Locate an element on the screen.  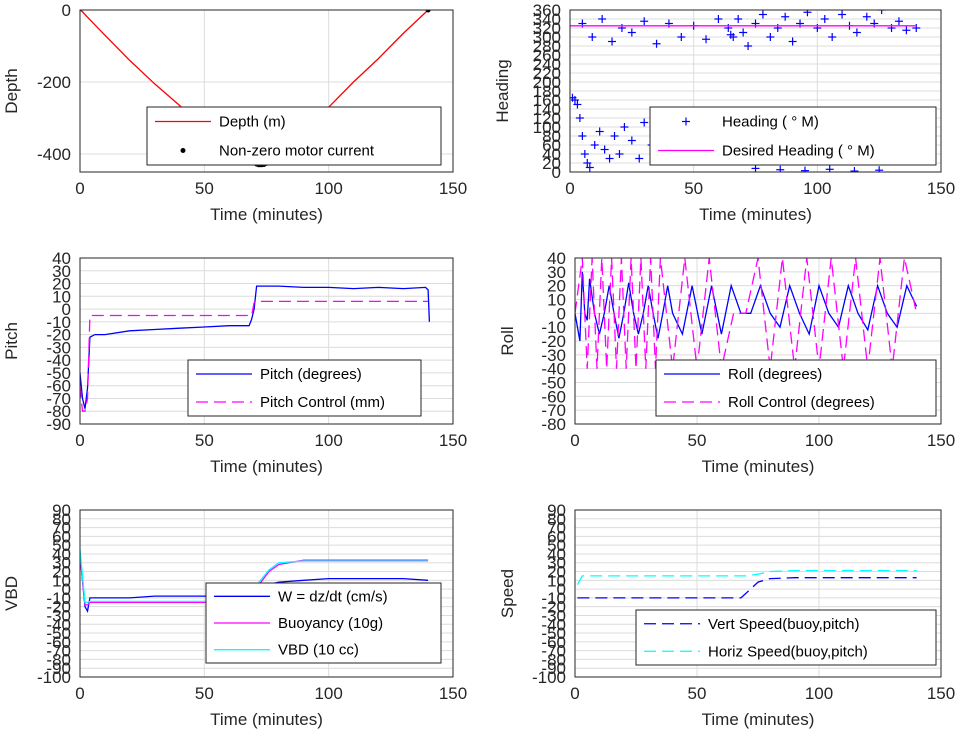
legend-label: Pitch Control (mm) is located at coordinates (322, 402).